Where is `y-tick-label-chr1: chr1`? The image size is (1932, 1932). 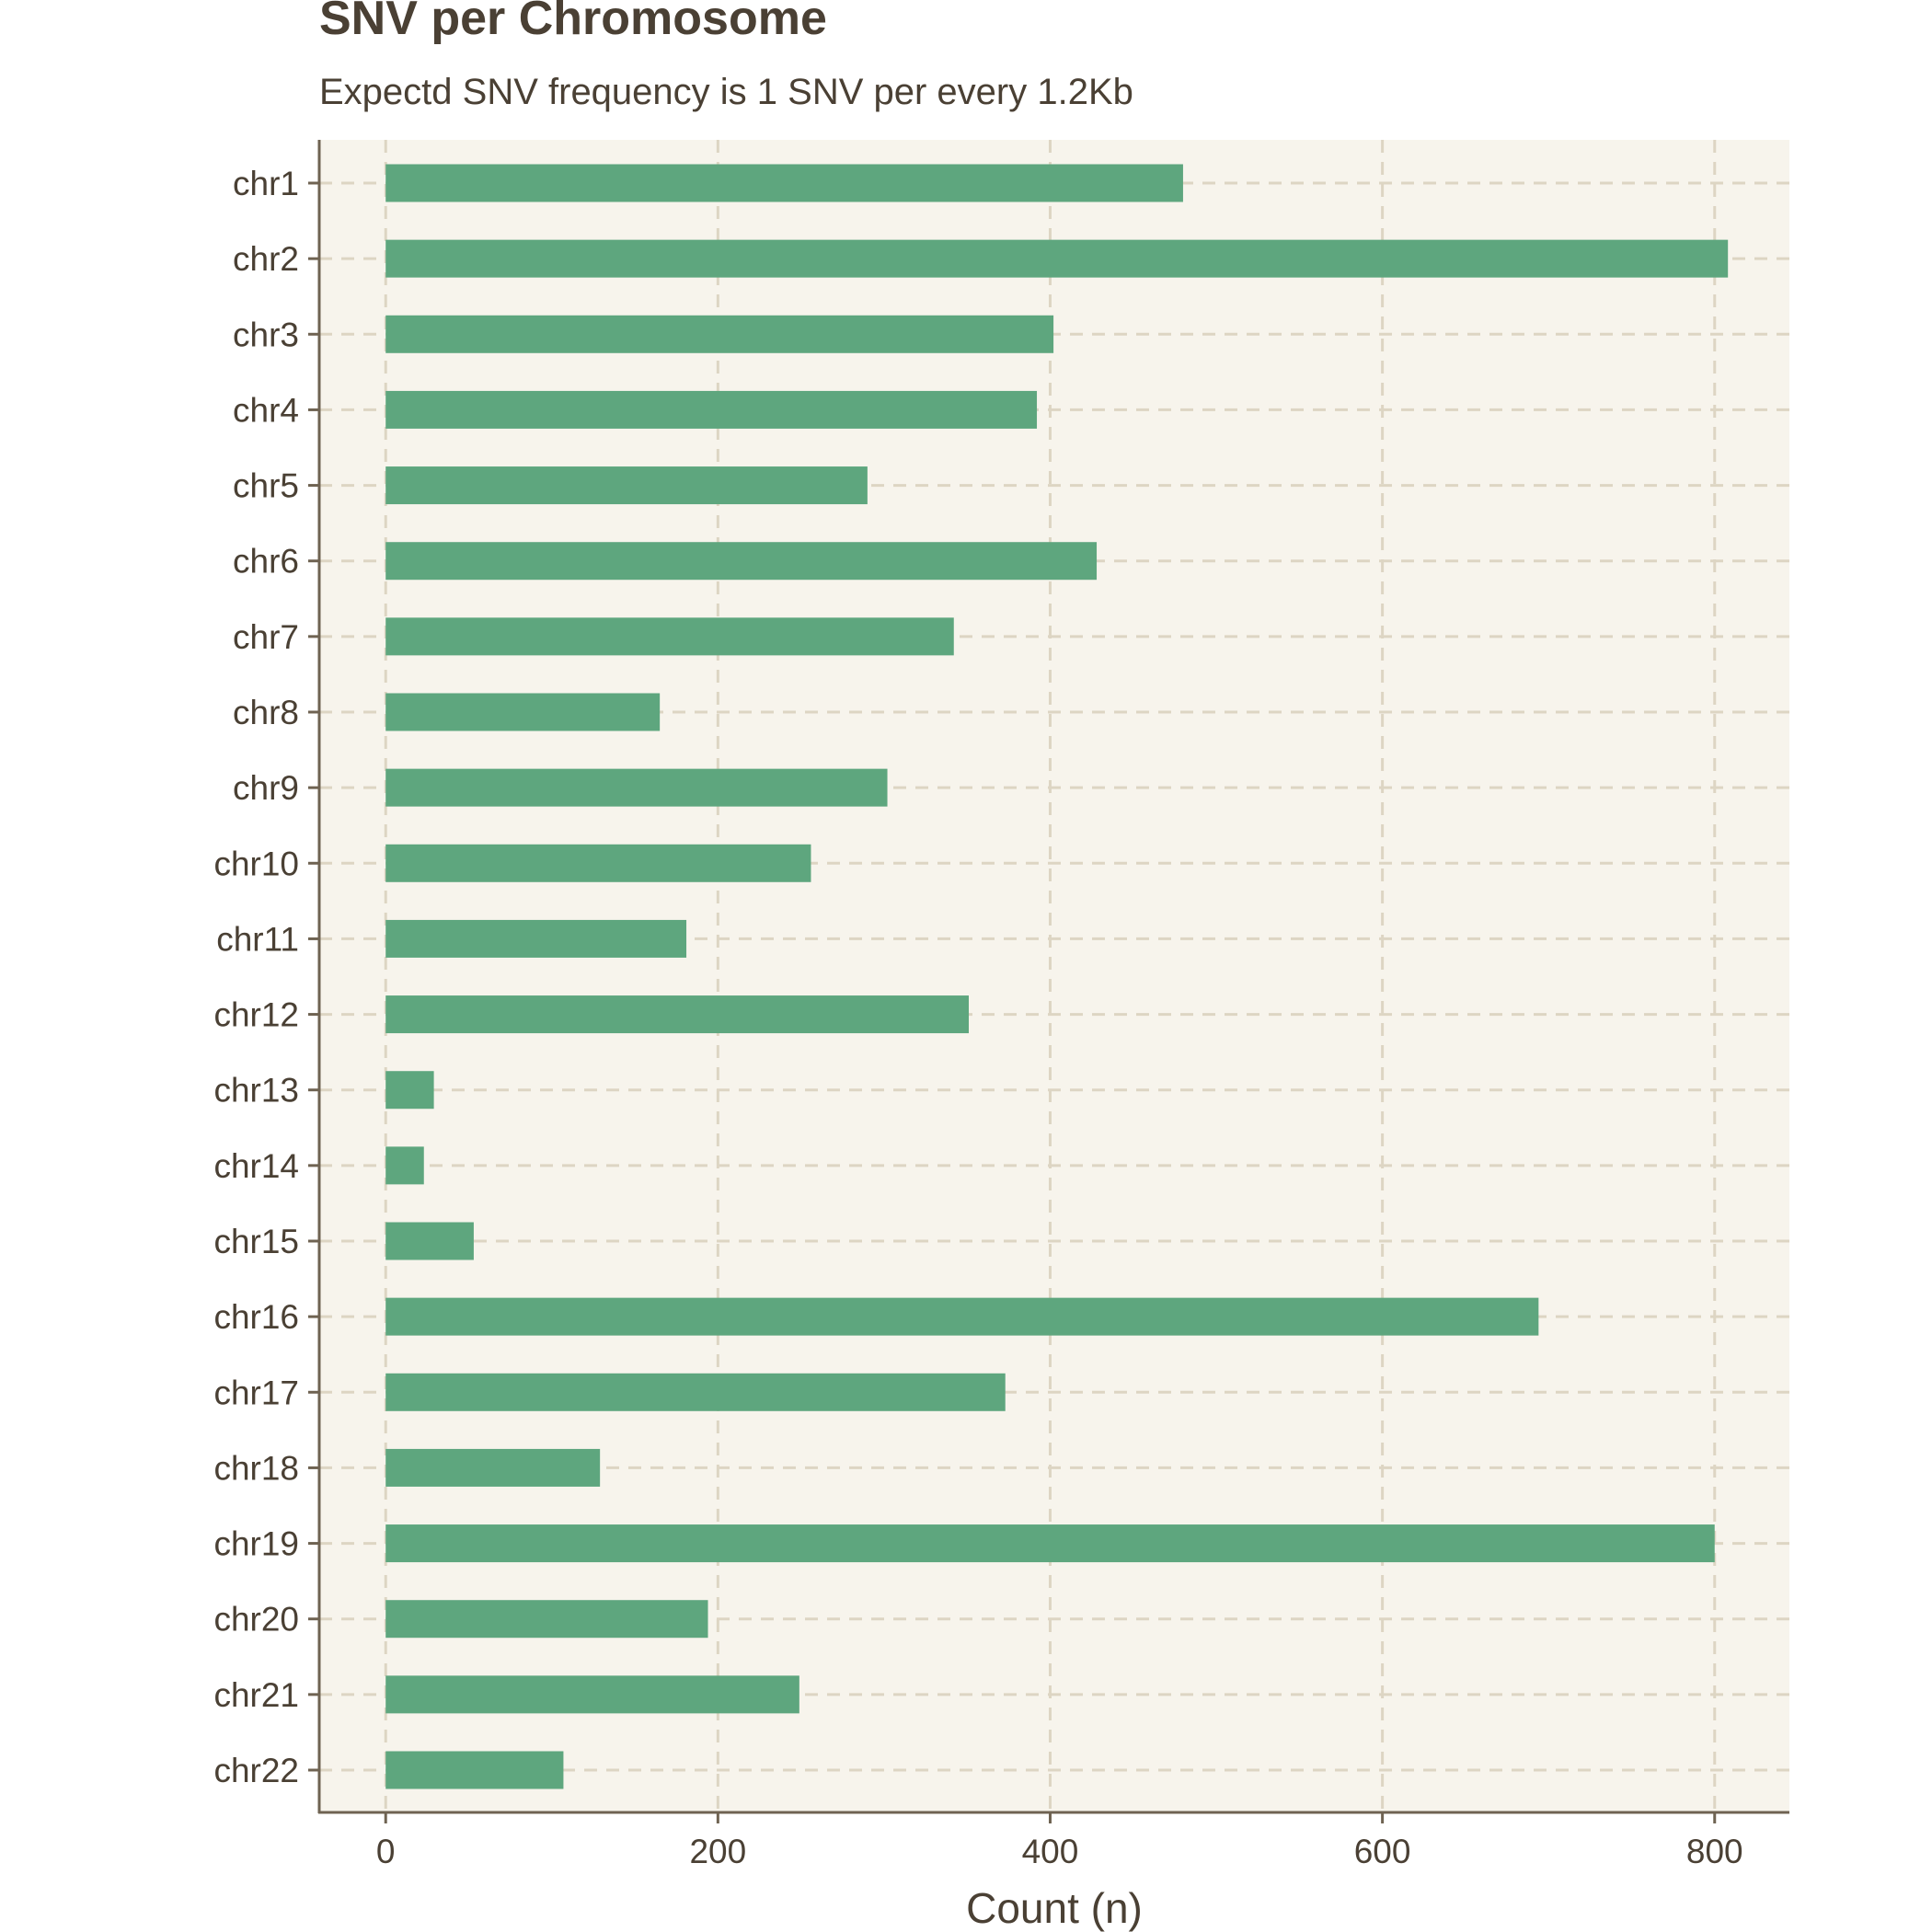 y-tick-label-chr1: chr1 is located at coordinates (266, 183).